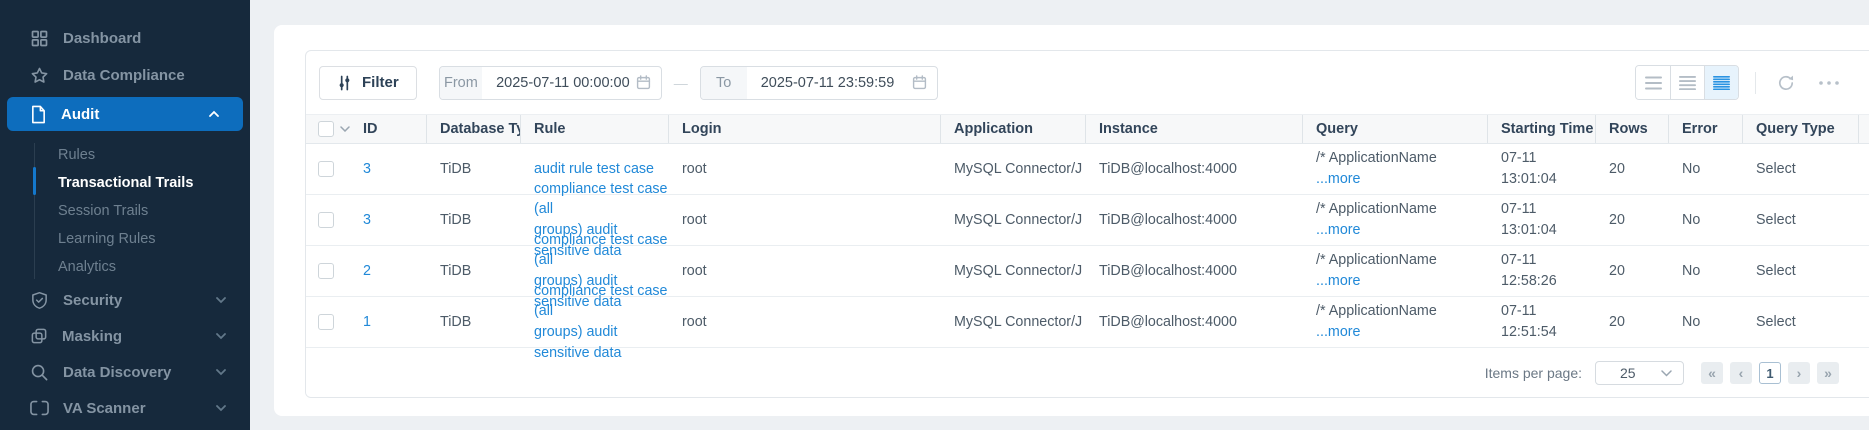 Image resolution: width=1869 pixels, height=430 pixels. Describe the element at coordinates (39, 336) in the screenshot. I see `mask-icon` at that location.